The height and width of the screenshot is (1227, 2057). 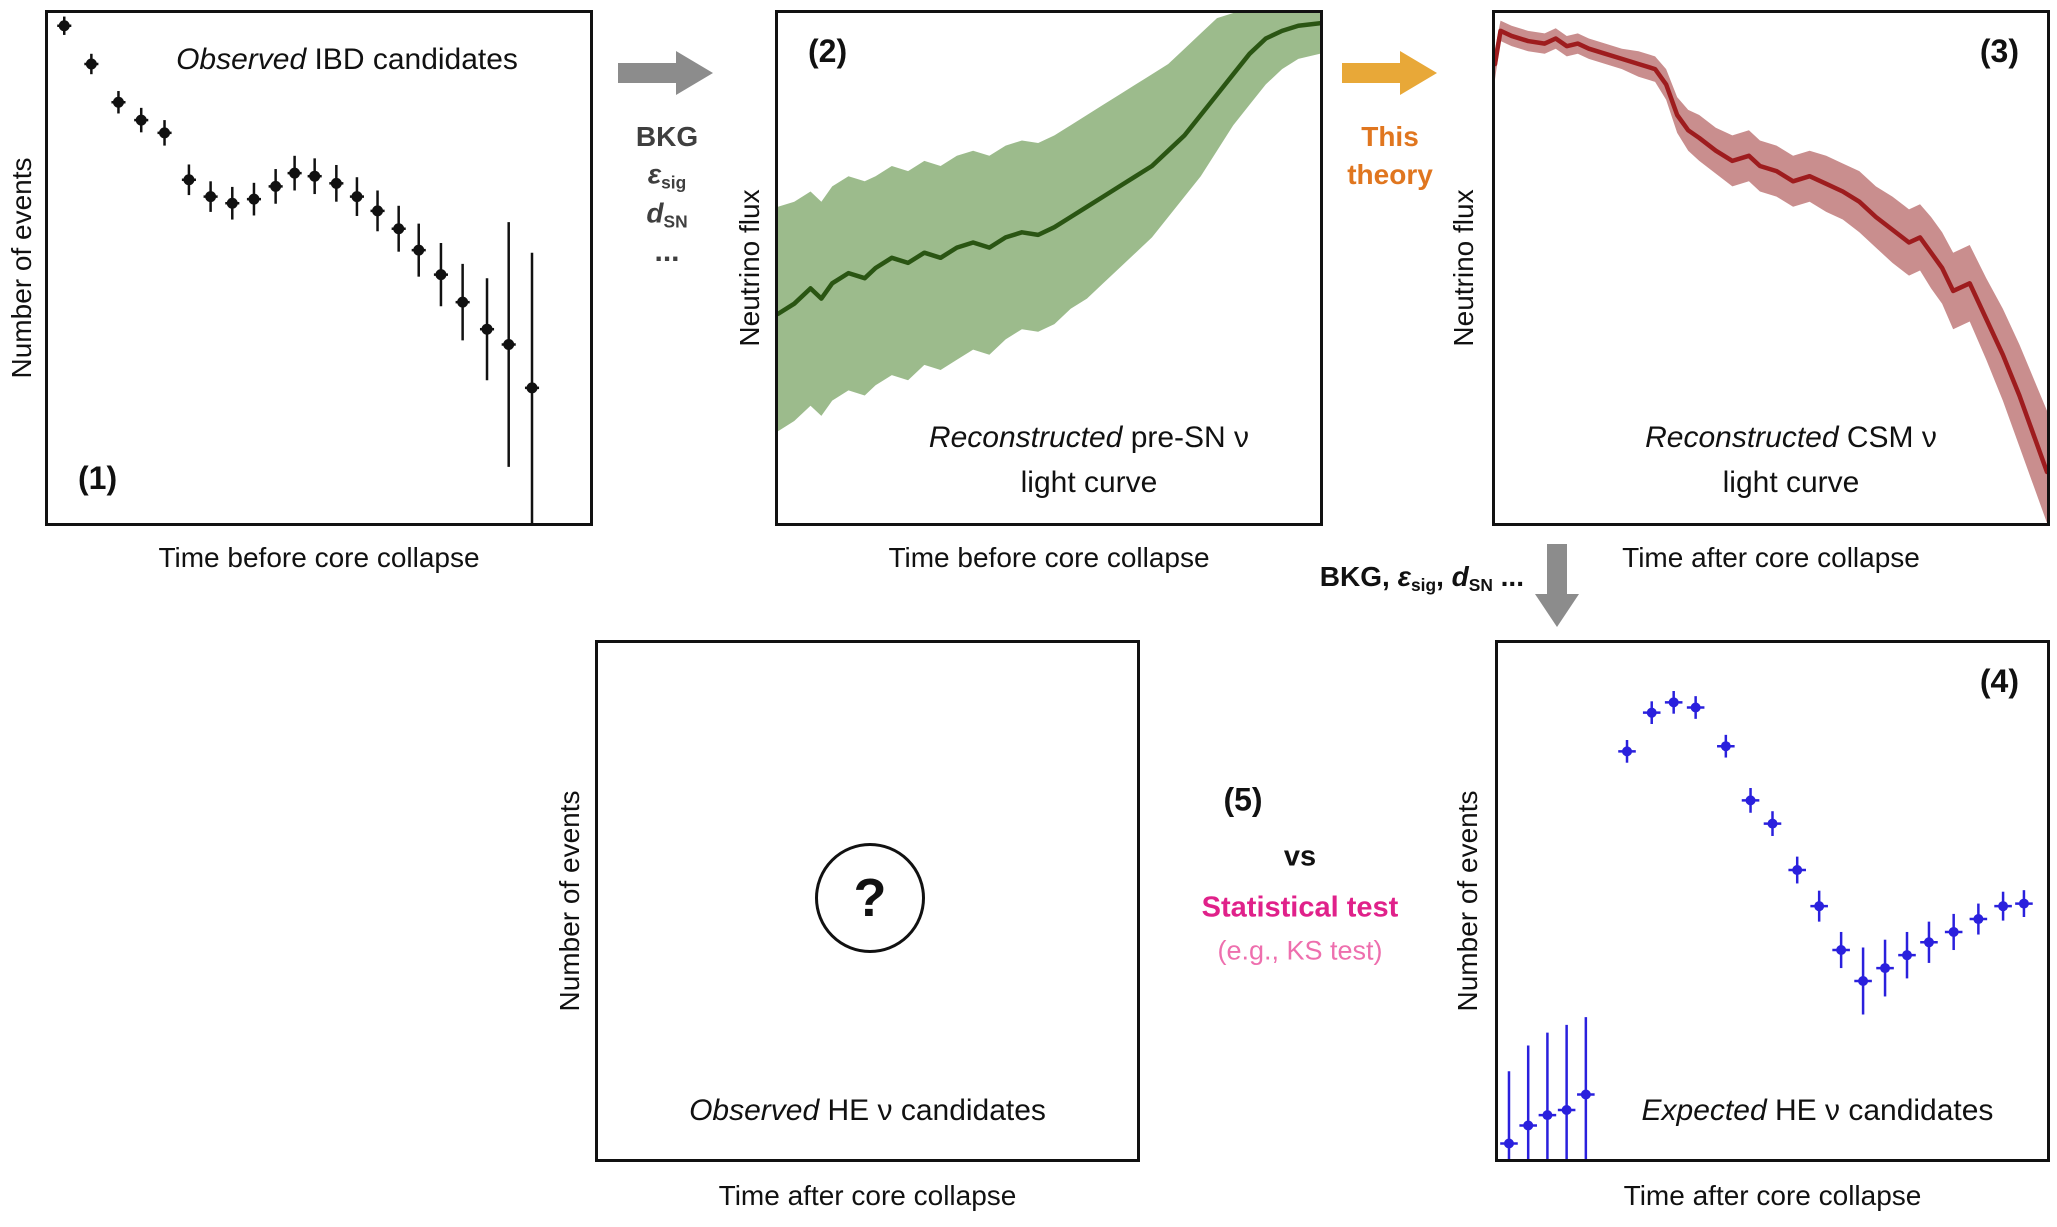 I want to click on panel-1-observed-ibd: Observed IBD candidates (1), so click(x=319, y=268).